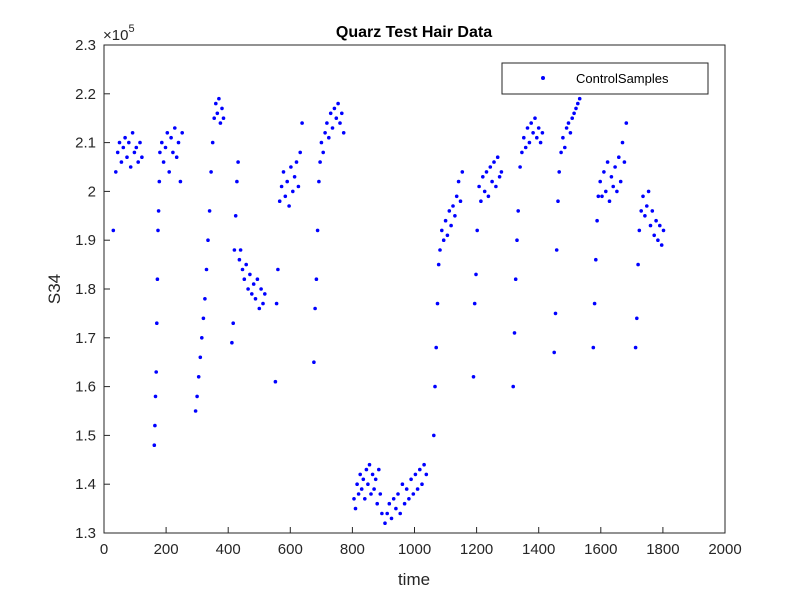 This screenshot has height=599, width=800. I want to click on y-tick-label: 1.6, so click(85, 387).